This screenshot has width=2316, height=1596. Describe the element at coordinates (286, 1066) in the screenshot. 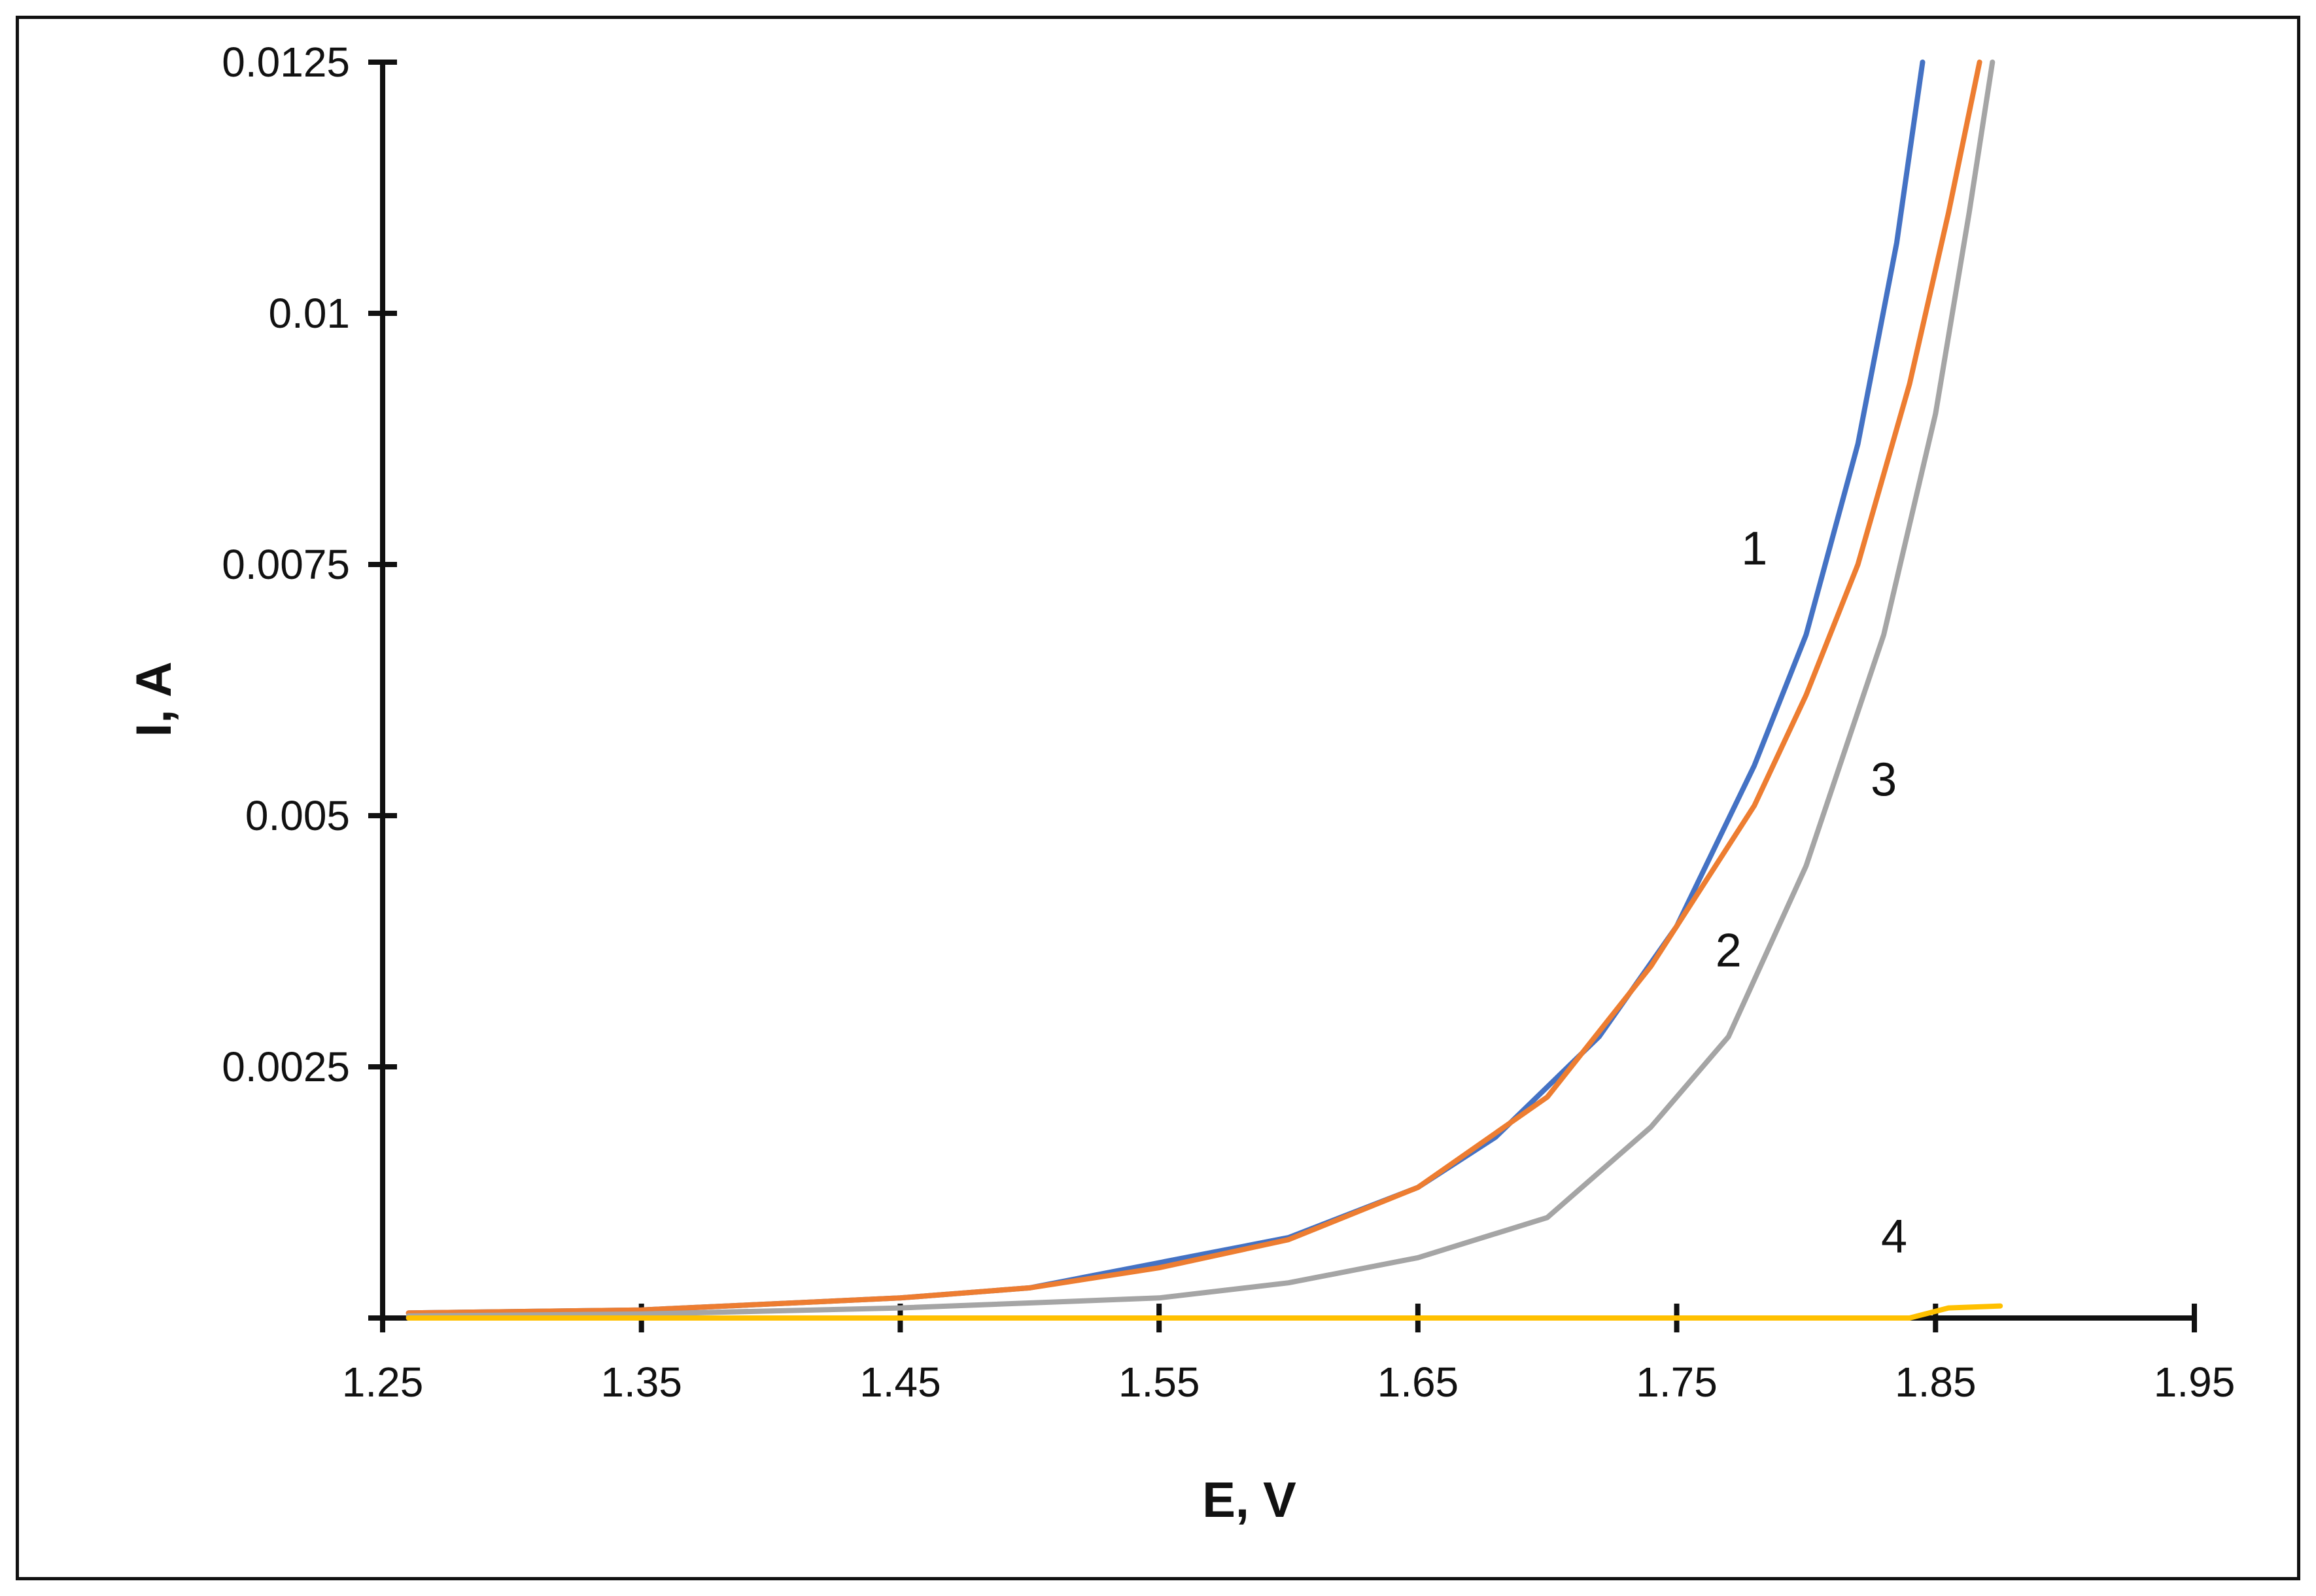

I see `y-tick-label: 0.0025` at that location.